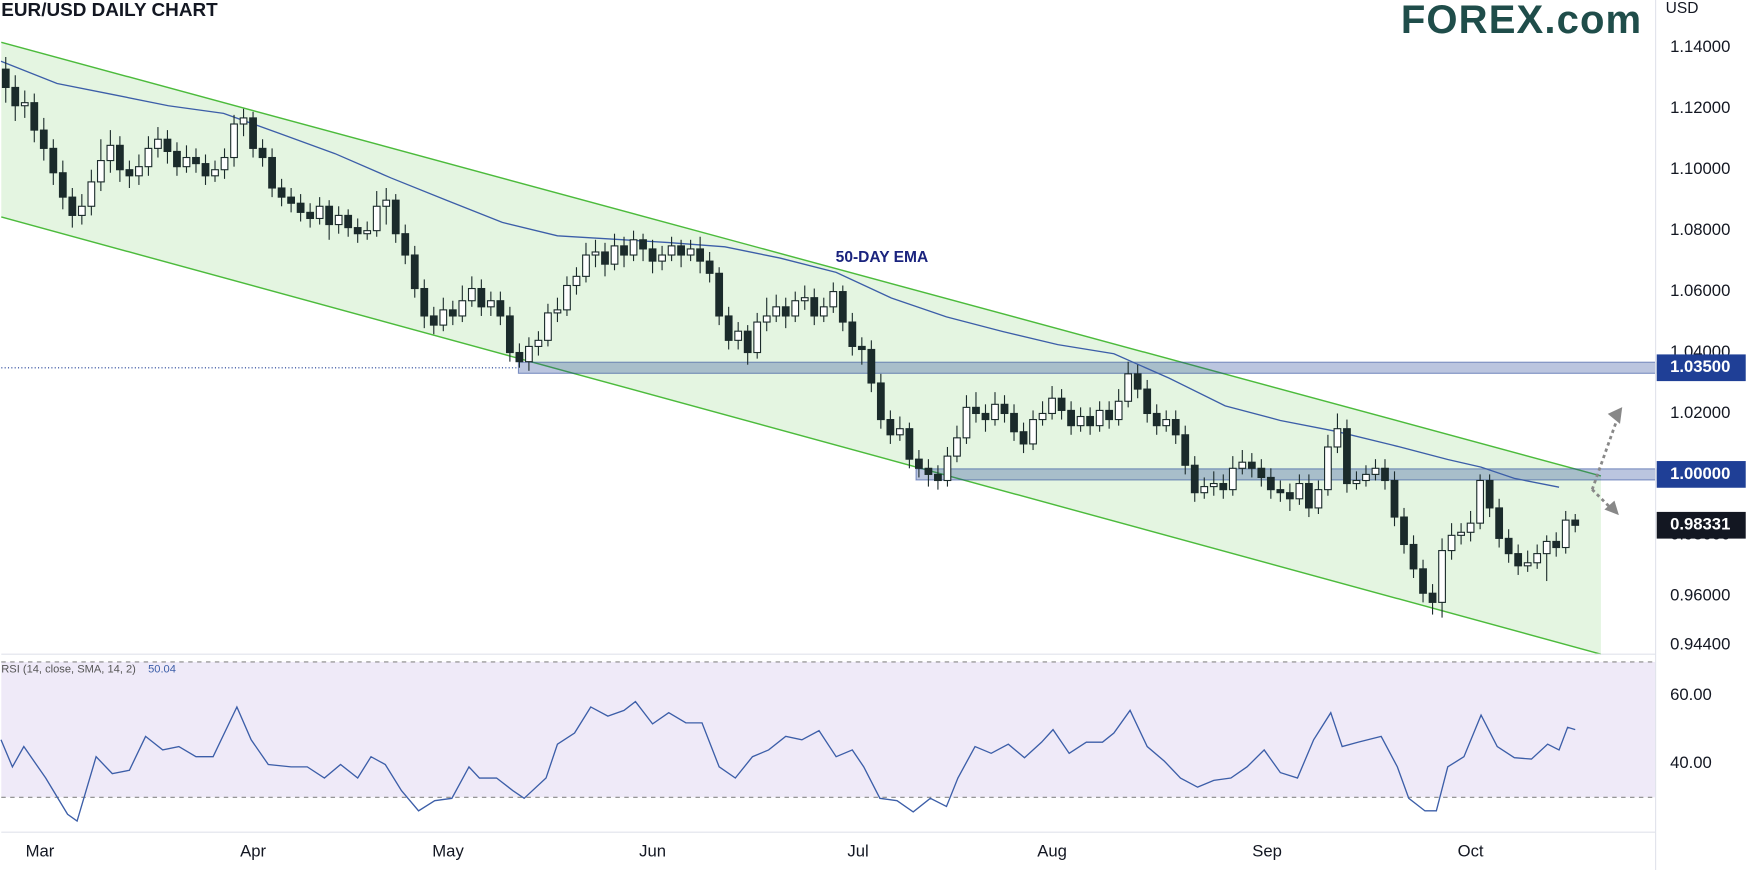  What do you see at coordinates (1682, 8) in the screenshot?
I see `y-axis-label: USD` at bounding box center [1682, 8].